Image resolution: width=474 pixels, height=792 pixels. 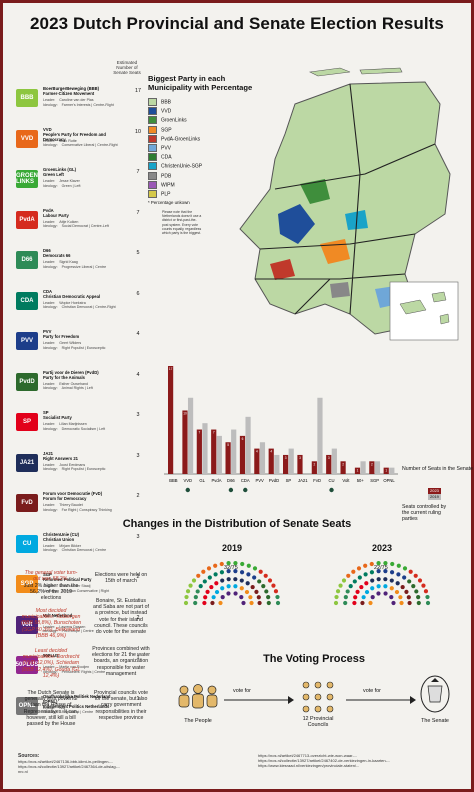 I want to click on map-legend-item: CDA, so click(x=160, y=157).